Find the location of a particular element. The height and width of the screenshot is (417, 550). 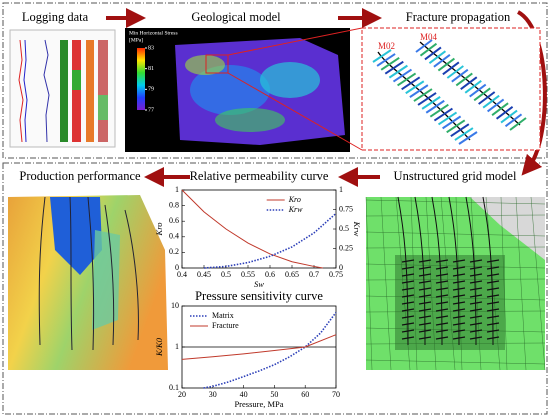

series-line is located at coordinates (259, 347).